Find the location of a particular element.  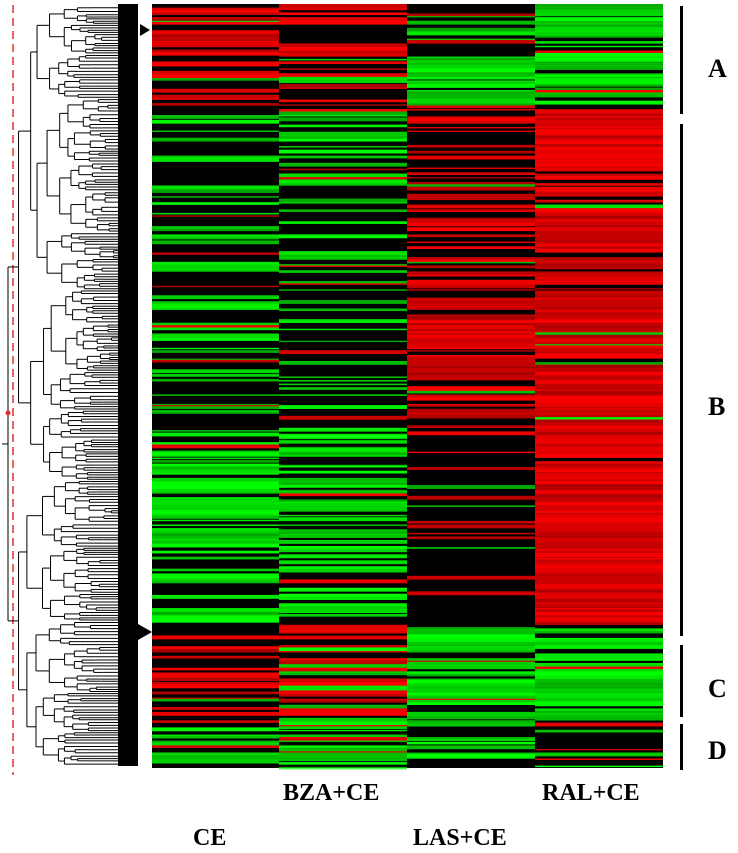

cluster-label-b: B is located at coordinates (717, 406).